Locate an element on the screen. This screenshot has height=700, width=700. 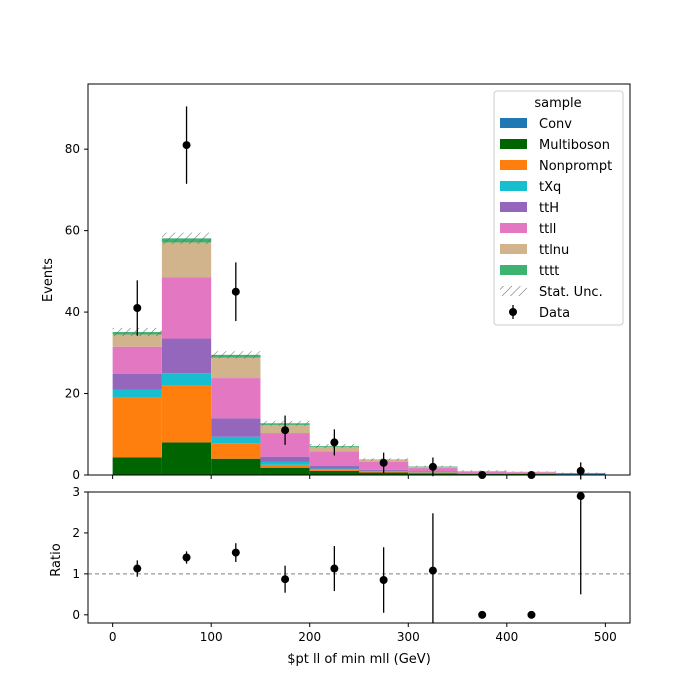
x-tick-label: 200 is located at coordinates (309, 637).